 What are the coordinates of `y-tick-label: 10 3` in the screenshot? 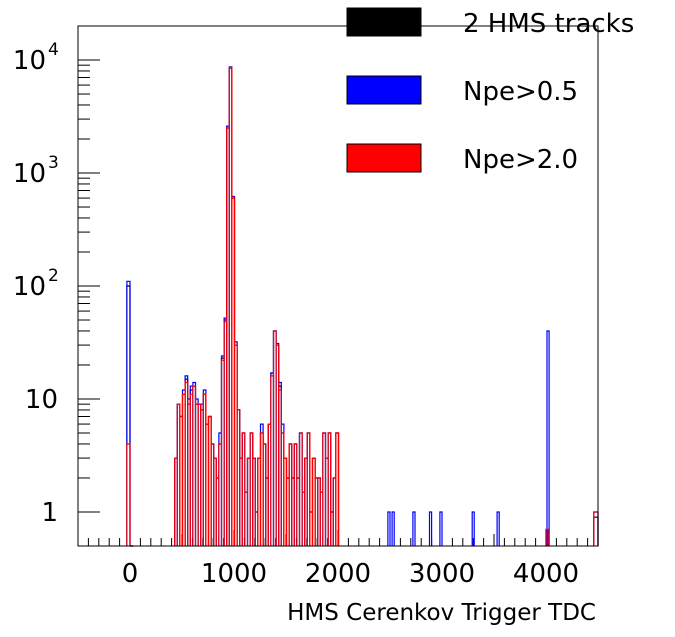 It's located at (36, 171).